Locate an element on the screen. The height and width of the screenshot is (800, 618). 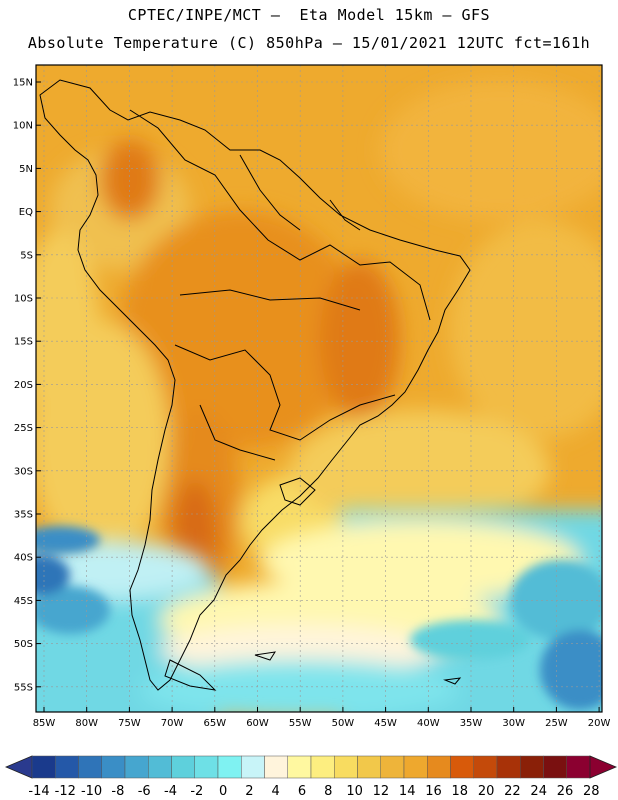
colorbar-high-arrow is located at coordinates (603, 767).